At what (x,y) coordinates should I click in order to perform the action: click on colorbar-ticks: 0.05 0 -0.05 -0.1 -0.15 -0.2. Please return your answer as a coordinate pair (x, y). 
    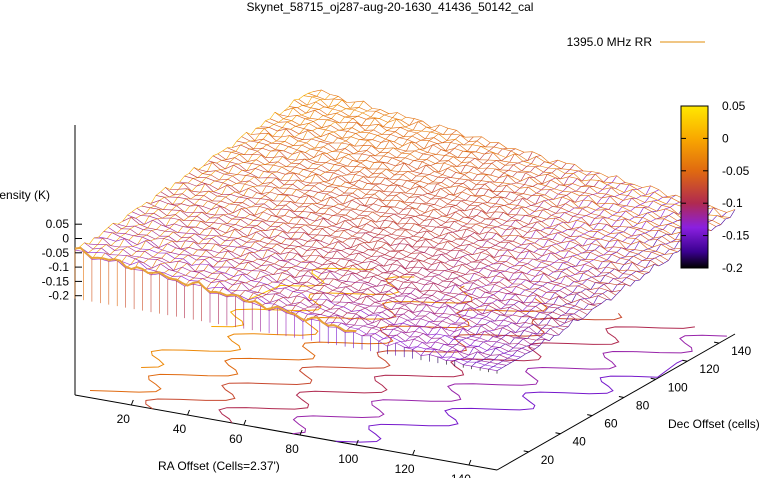
    Looking at the image, I should click on (715, 187).